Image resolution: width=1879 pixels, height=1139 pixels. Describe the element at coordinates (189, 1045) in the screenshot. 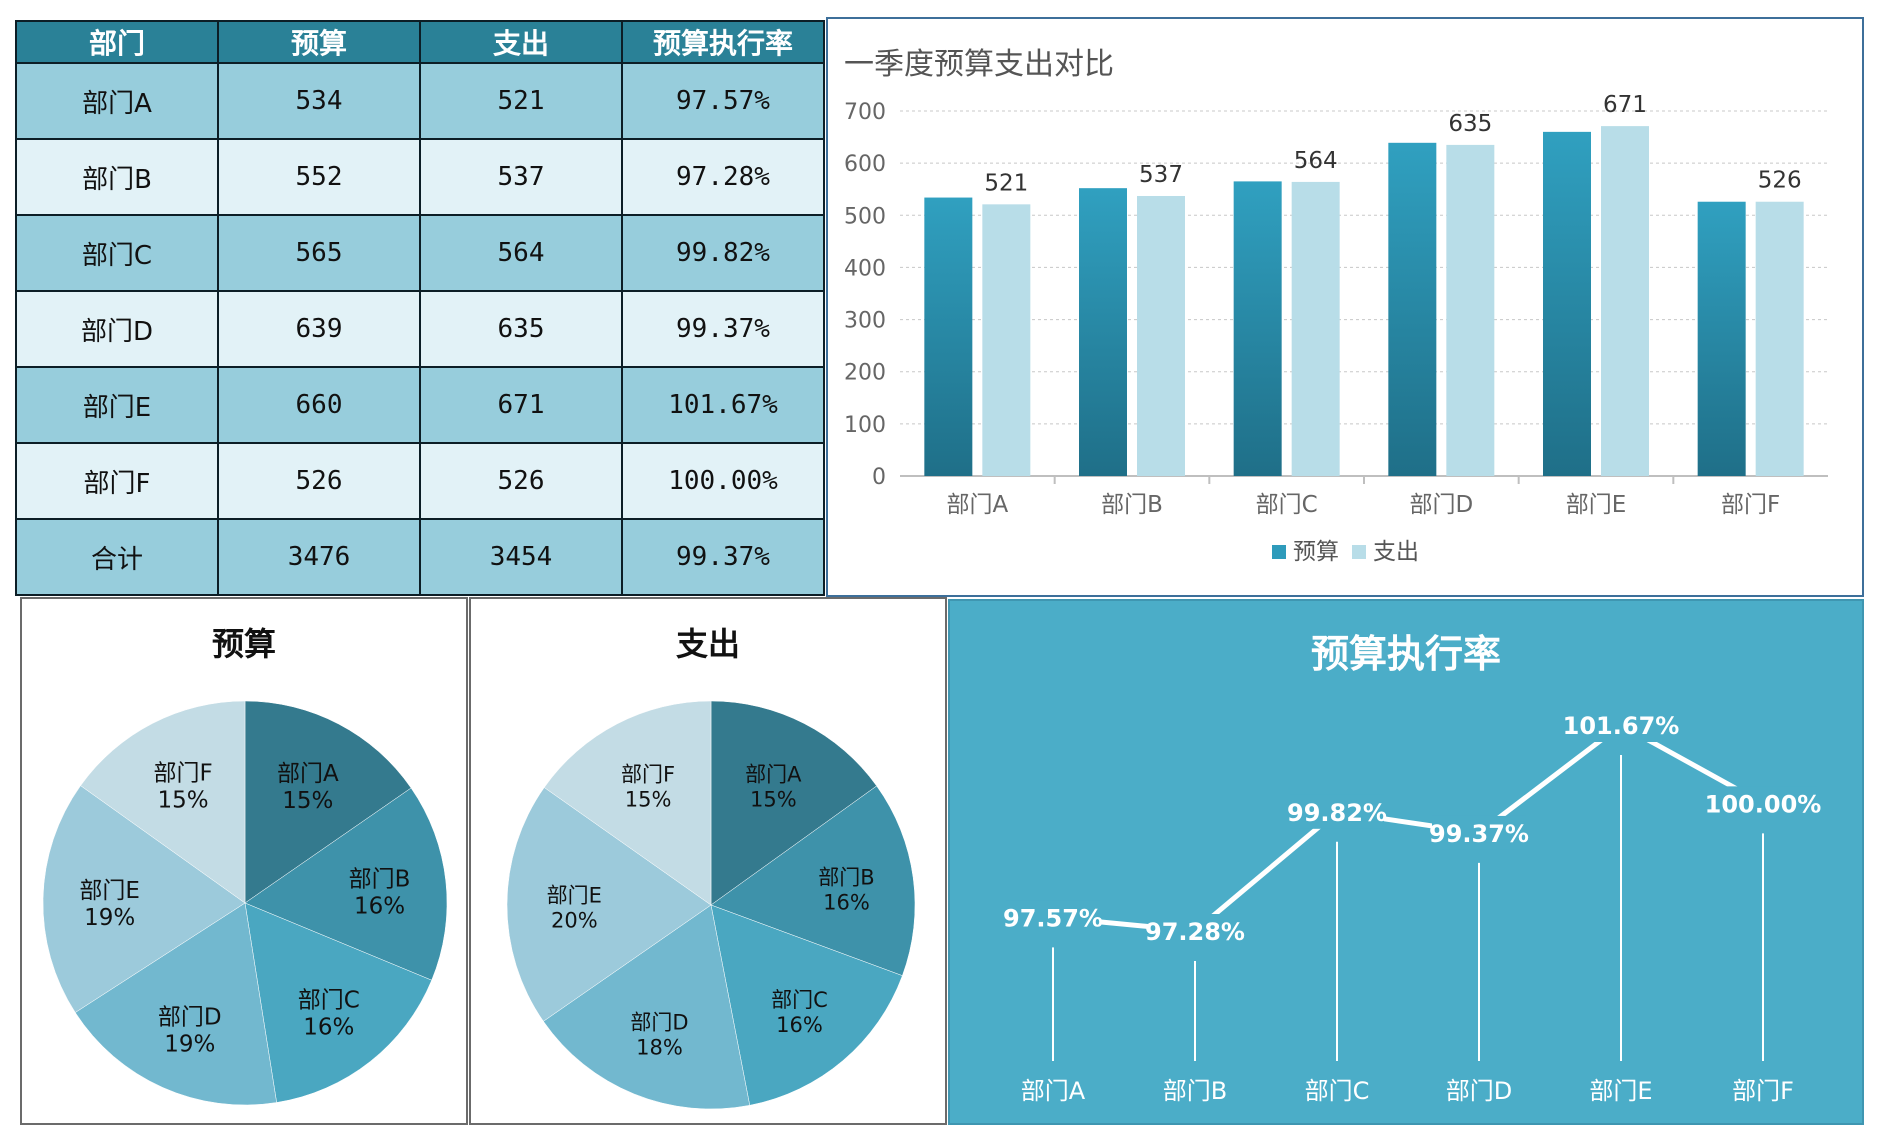

I see `pie-slice-percent: 19%` at that location.